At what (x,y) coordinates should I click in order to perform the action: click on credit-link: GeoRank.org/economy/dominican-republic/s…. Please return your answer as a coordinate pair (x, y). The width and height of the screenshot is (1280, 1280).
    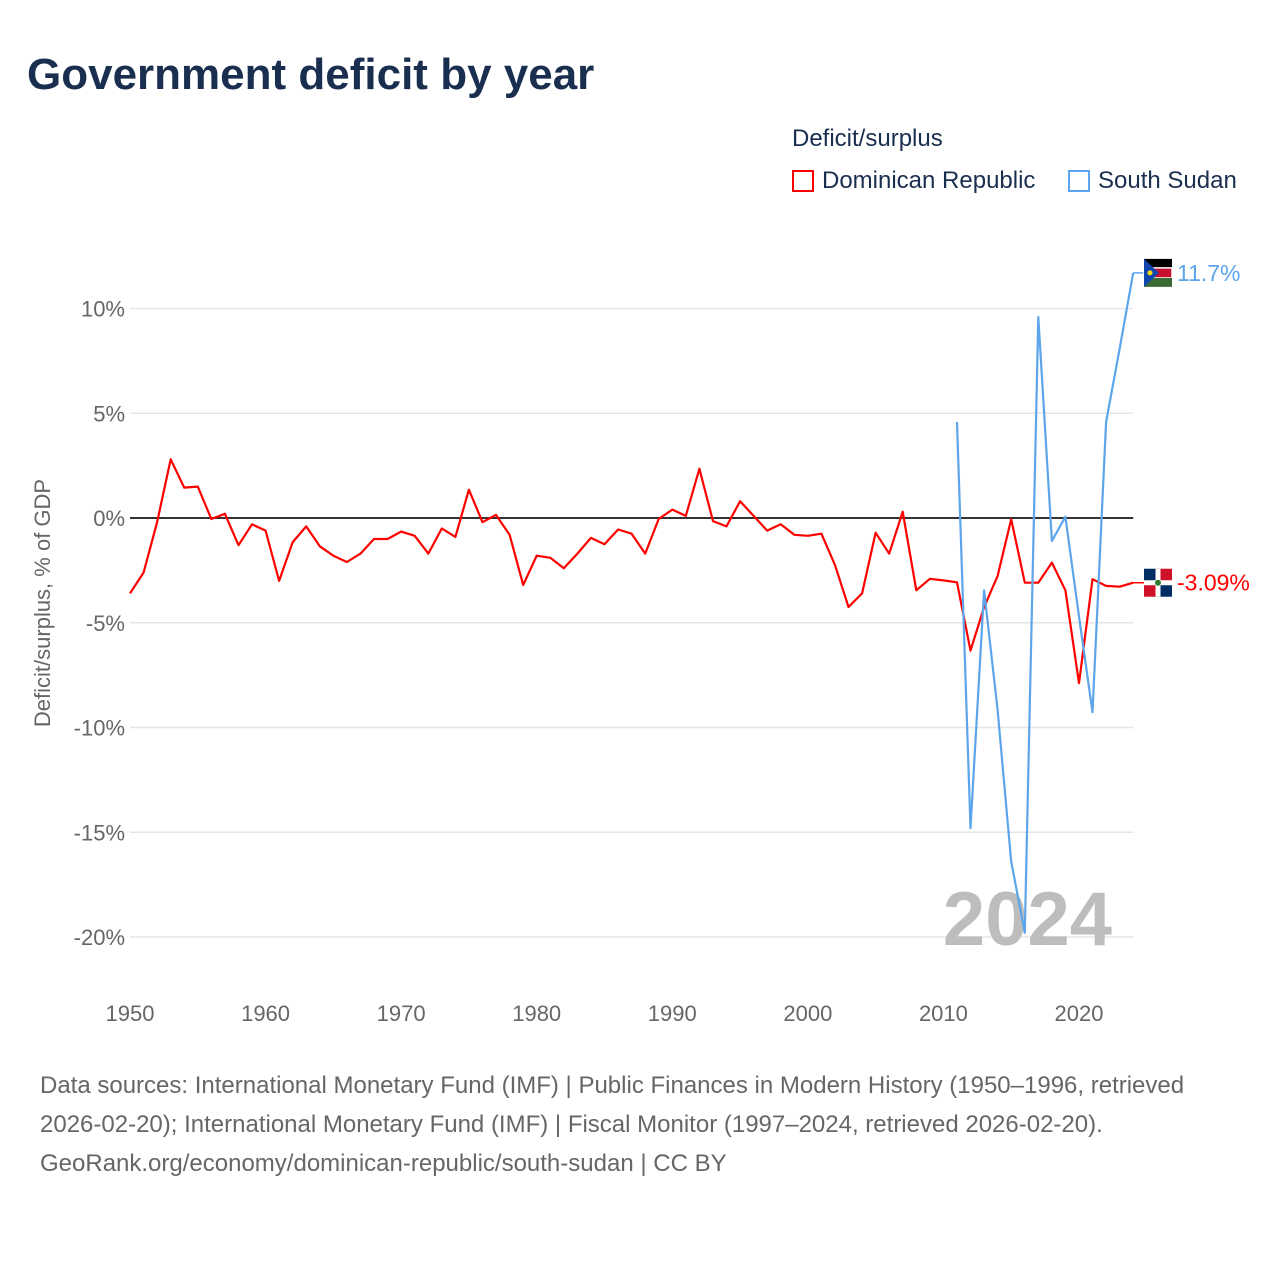
    Looking at the image, I should click on (383, 1163).